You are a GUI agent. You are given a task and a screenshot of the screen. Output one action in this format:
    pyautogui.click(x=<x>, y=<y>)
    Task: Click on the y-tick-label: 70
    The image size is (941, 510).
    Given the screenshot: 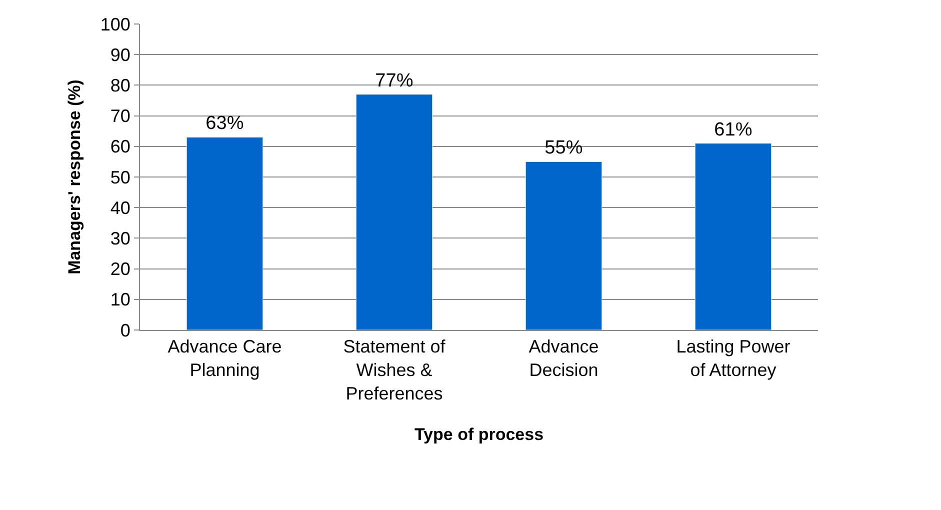 What is the action you would take?
    pyautogui.click(x=120, y=116)
    